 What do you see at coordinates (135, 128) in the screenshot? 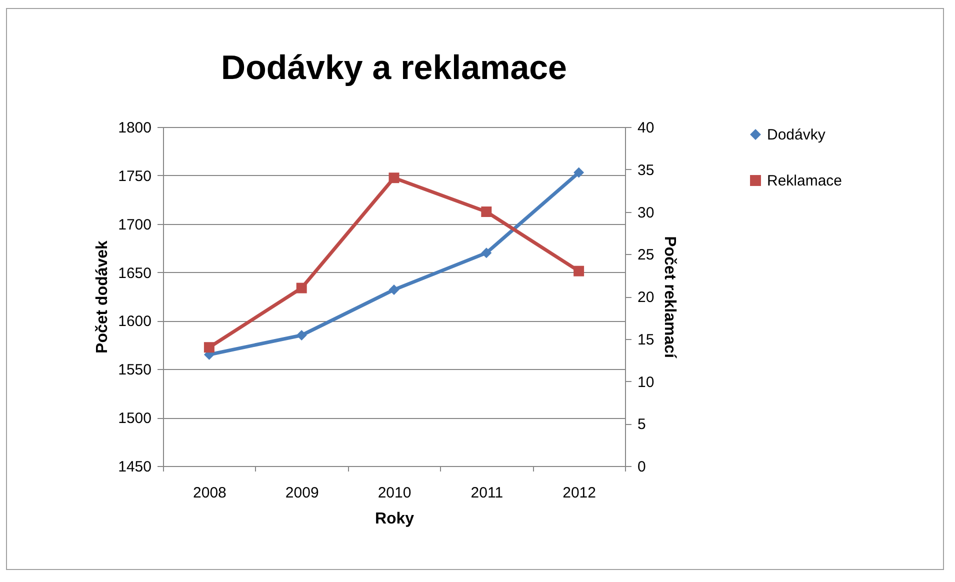
I see `y-tick-label: 1800` at bounding box center [135, 128].